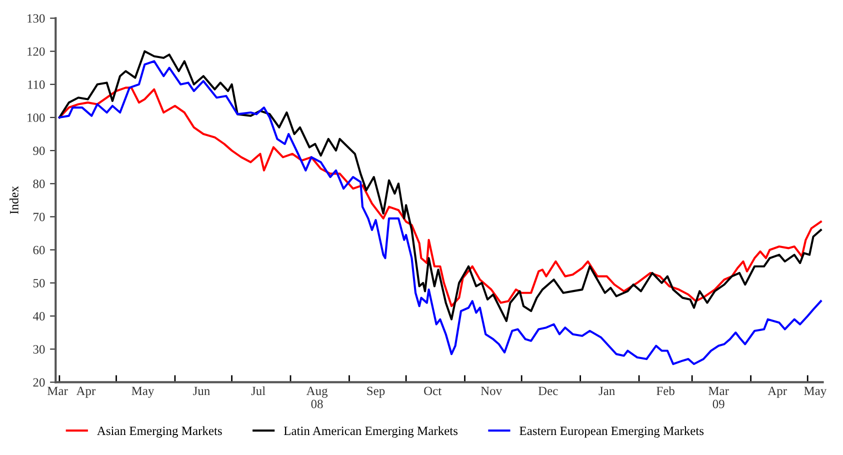 The image size is (843, 455). Describe the element at coordinates (433, 391) in the screenshot. I see `x-tick-label: Oct` at that location.